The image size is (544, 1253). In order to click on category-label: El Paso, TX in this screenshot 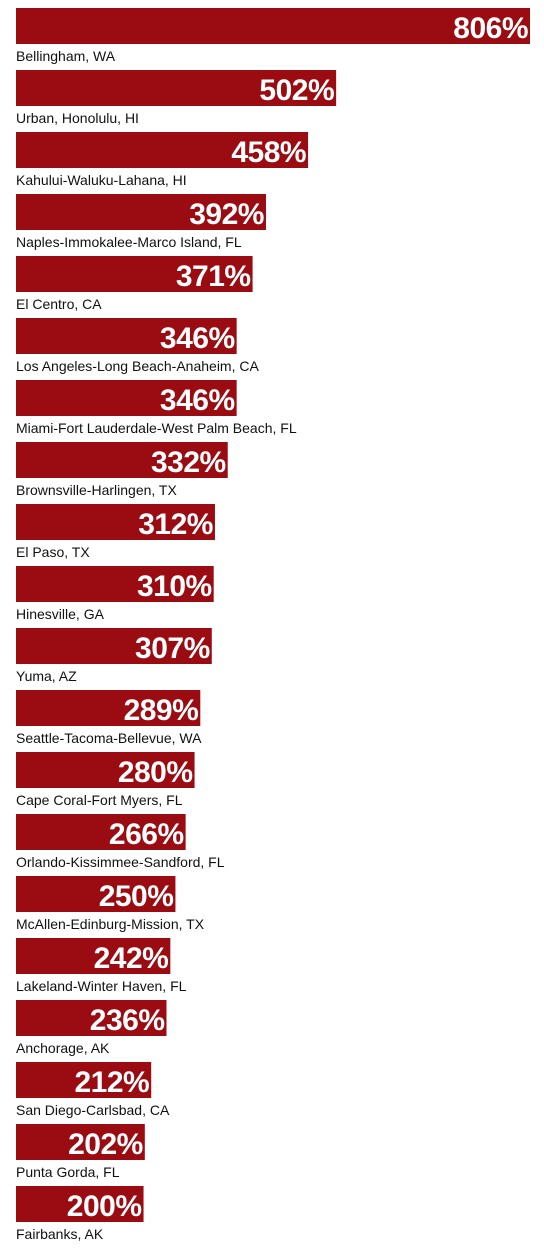, I will do `click(53, 552)`.